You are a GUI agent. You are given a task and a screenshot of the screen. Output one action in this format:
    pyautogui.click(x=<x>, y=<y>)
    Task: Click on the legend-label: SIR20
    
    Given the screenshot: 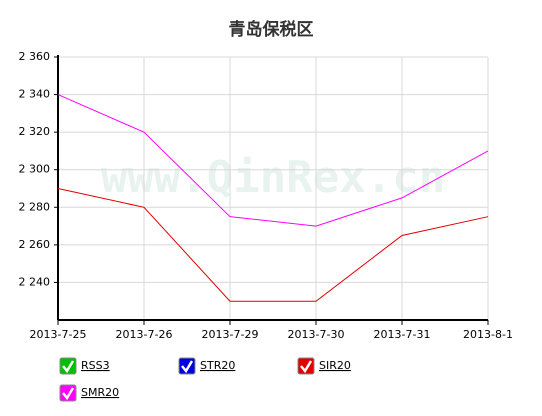 What is the action you would take?
    pyautogui.click(x=335, y=365)
    